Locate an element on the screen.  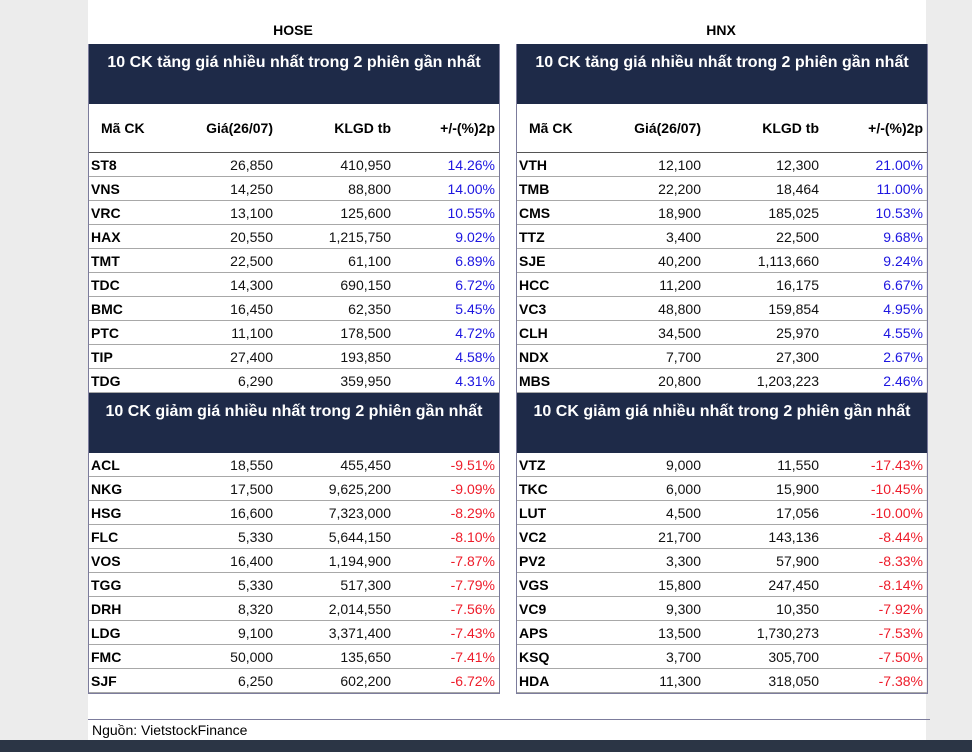
cell-price: 48,800 is located at coordinates (679, 308).